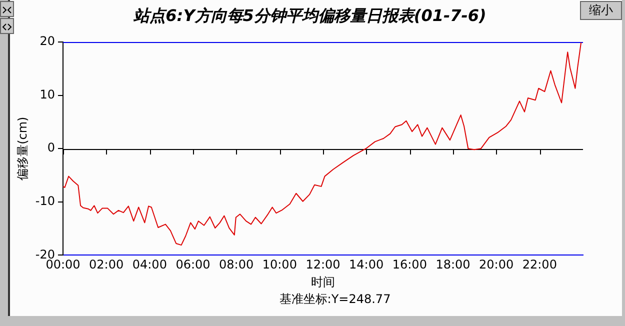  What do you see at coordinates (45, 201) in the screenshot?
I see `y-tick-label: -10` at bounding box center [45, 201].